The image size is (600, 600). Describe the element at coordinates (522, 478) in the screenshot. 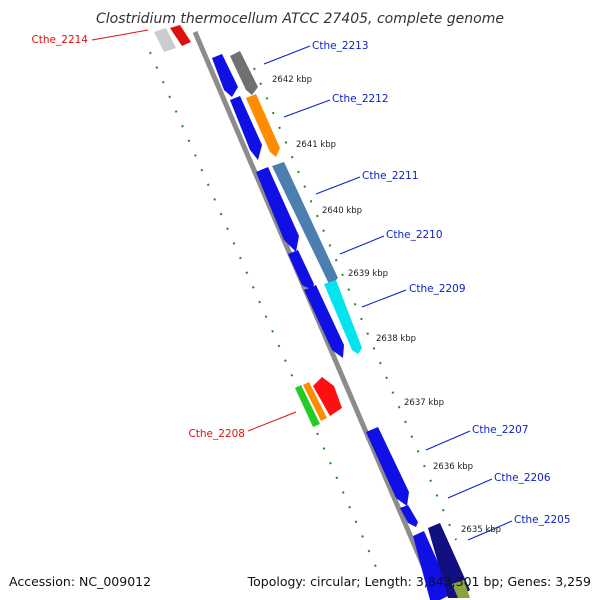

I see `label-cthe-2206: Cthe_2206` at that location.